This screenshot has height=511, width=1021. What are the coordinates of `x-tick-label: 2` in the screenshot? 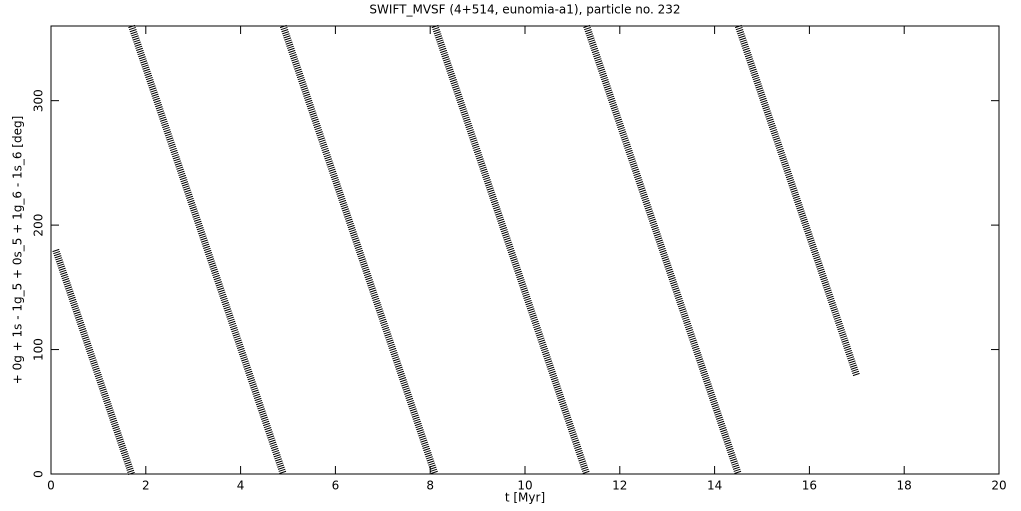 It's located at (146, 486).